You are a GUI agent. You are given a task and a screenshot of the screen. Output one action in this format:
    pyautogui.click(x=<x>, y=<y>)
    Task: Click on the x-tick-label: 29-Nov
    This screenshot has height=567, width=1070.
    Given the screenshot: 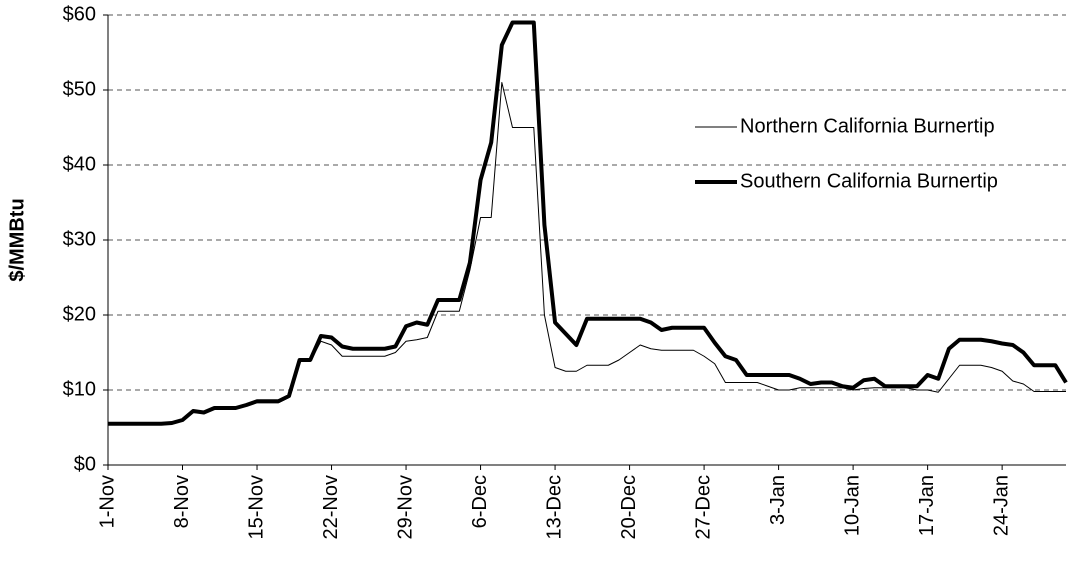 What is the action you would take?
    pyautogui.click(x=405, y=507)
    